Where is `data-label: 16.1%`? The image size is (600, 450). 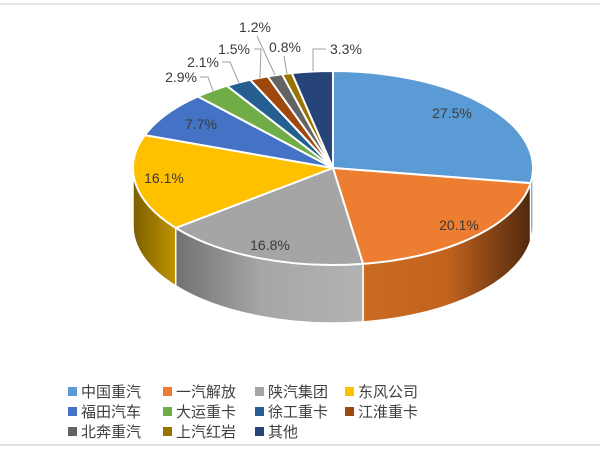
data-label: 16.1% is located at coordinates (164, 178).